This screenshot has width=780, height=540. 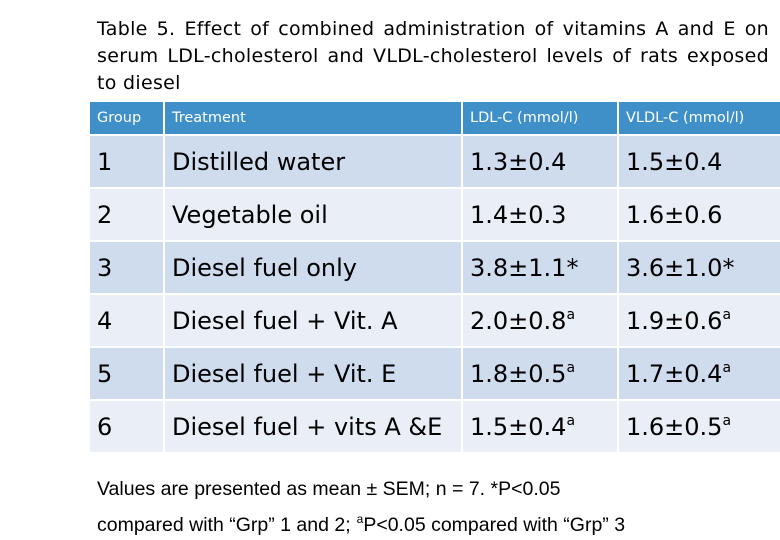 I want to click on cell-treatment: Vegetable oil, so click(x=313, y=214).